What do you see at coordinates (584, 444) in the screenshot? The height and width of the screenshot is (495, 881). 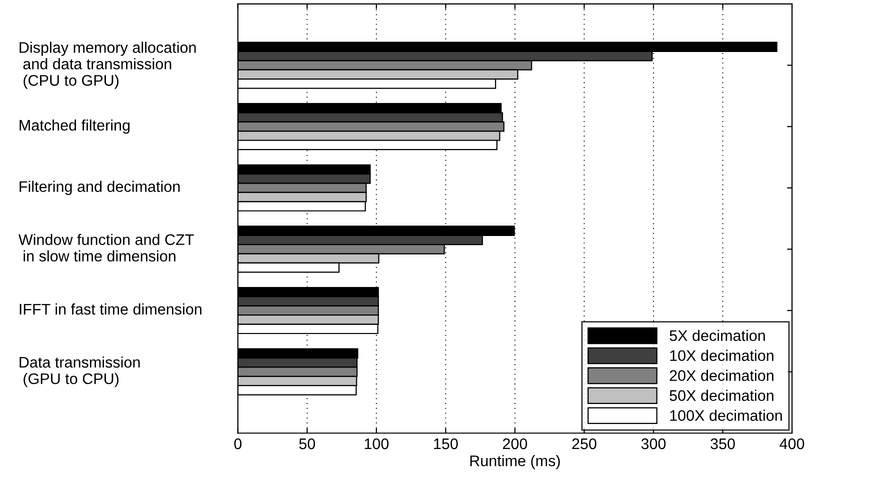 I see `x-tick-label: 250` at bounding box center [584, 444].